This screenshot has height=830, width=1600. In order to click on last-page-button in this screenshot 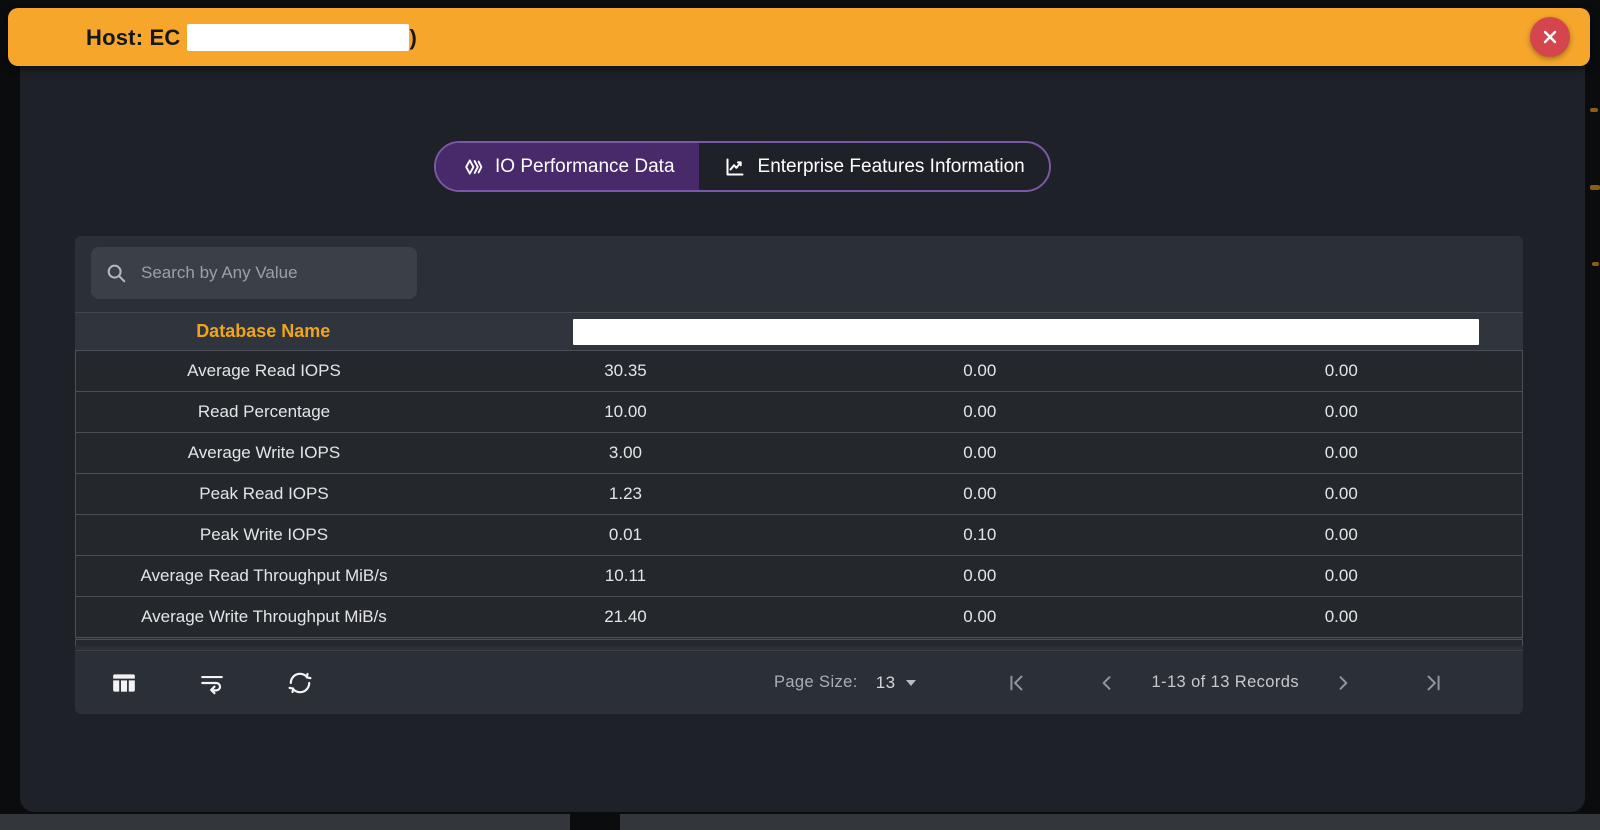, I will do `click(1434, 683)`.